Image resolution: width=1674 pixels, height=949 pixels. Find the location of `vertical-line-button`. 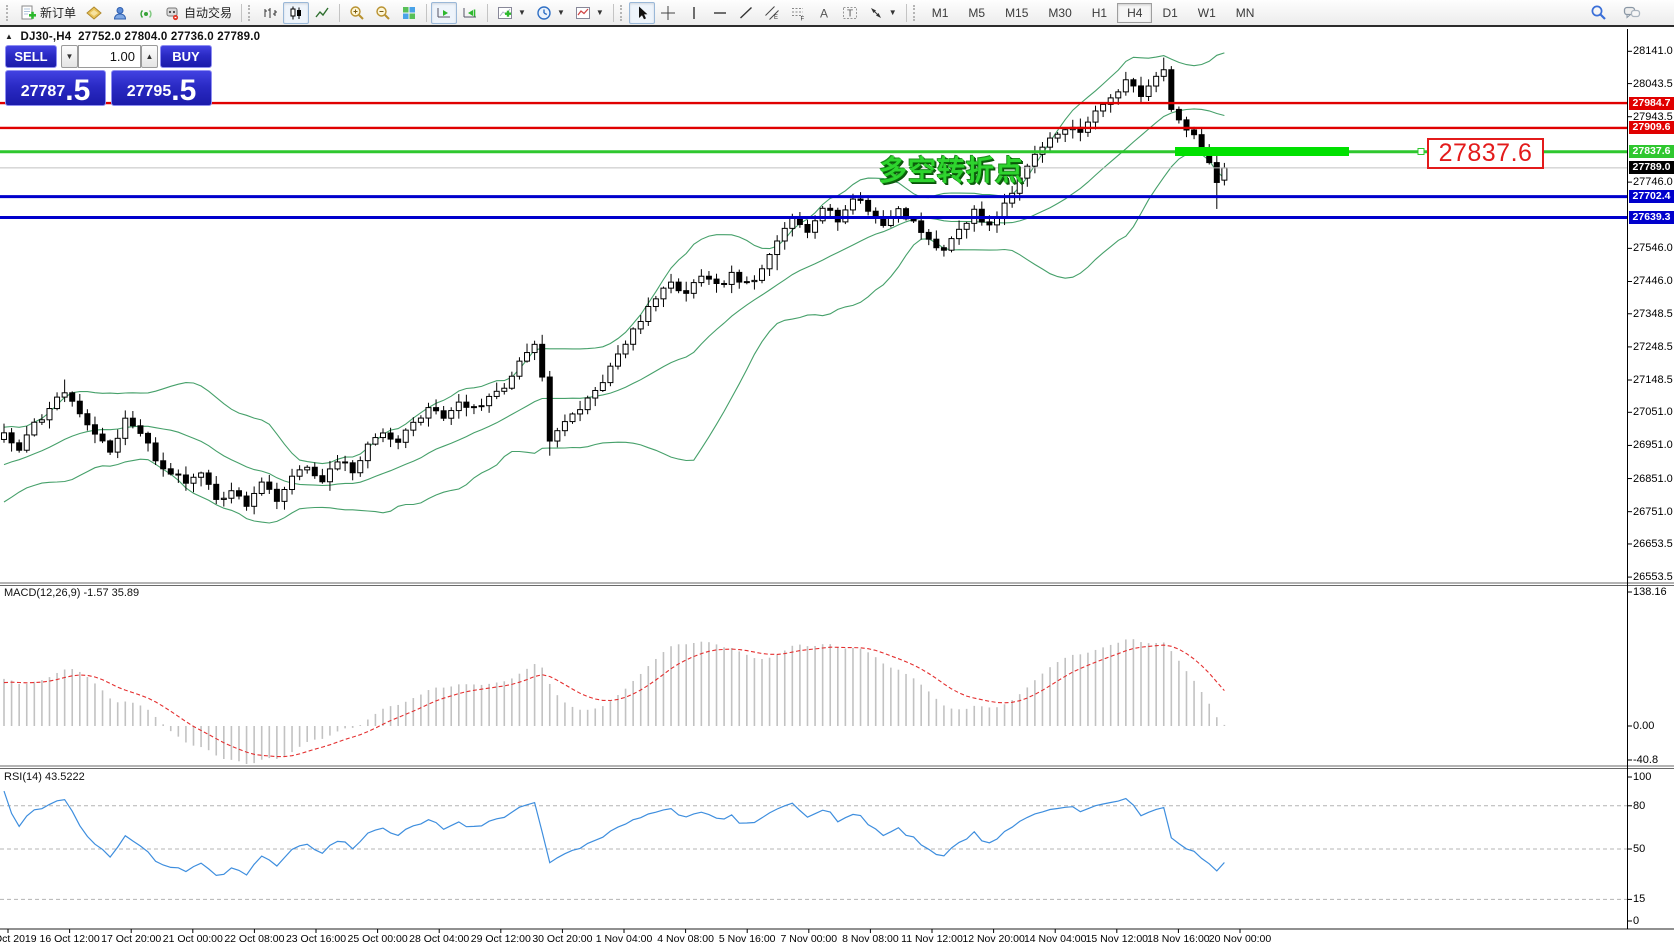

vertical-line-button is located at coordinates (694, 13).